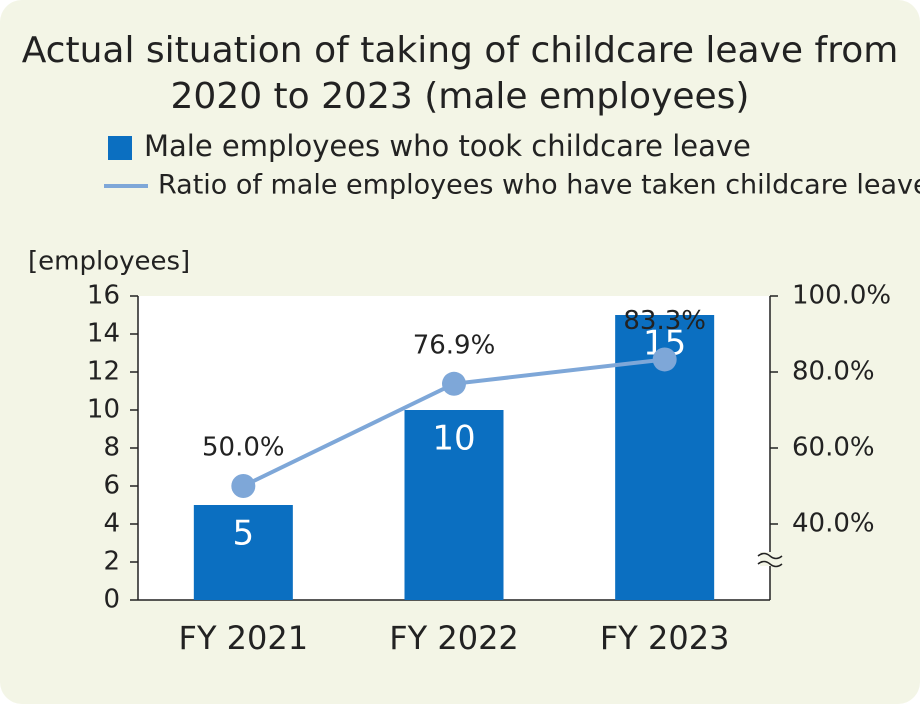 Image resolution: width=920 pixels, height=704 pixels. Describe the element at coordinates (111, 524) in the screenshot. I see `y-tick-label: 4` at that location.